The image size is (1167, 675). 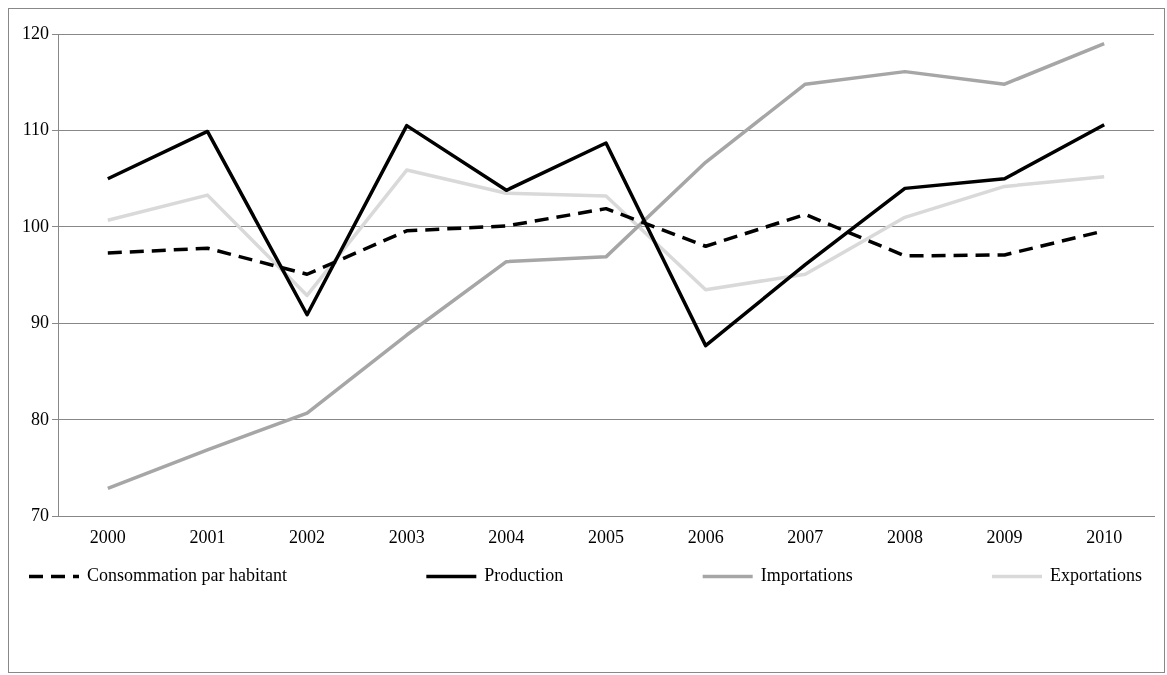 What do you see at coordinates (307, 536) in the screenshot?
I see `x-tick-label: 2002` at bounding box center [307, 536].